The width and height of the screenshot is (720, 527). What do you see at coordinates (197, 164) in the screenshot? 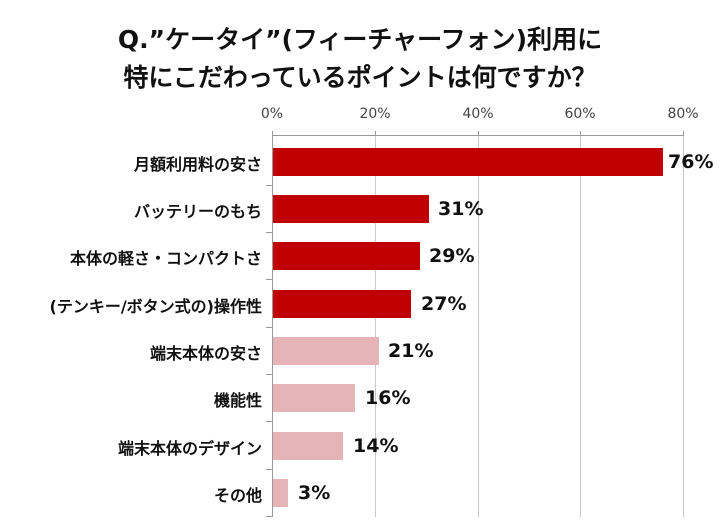
I see `category-label: 月額利用料の安さ` at bounding box center [197, 164].